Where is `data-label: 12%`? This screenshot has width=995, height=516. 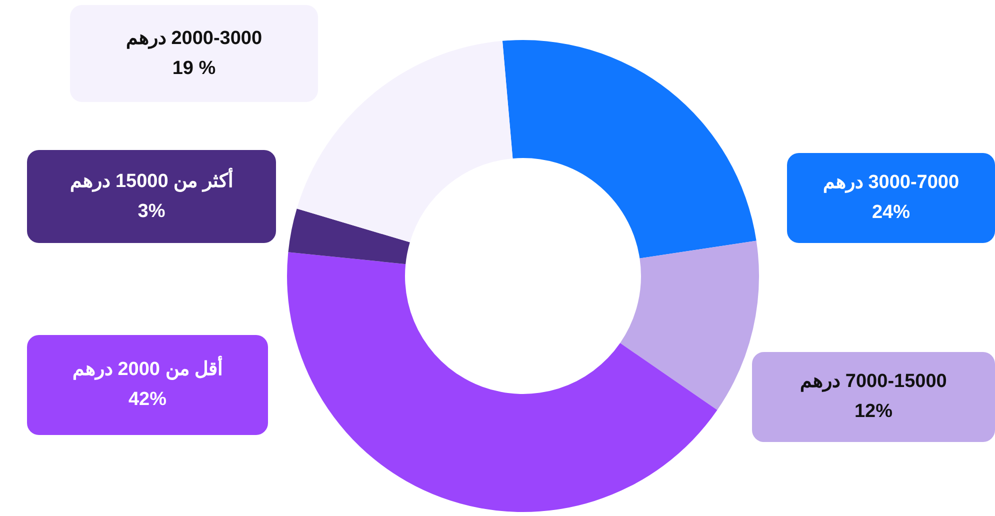 data-label: 12% is located at coordinates (873, 412).